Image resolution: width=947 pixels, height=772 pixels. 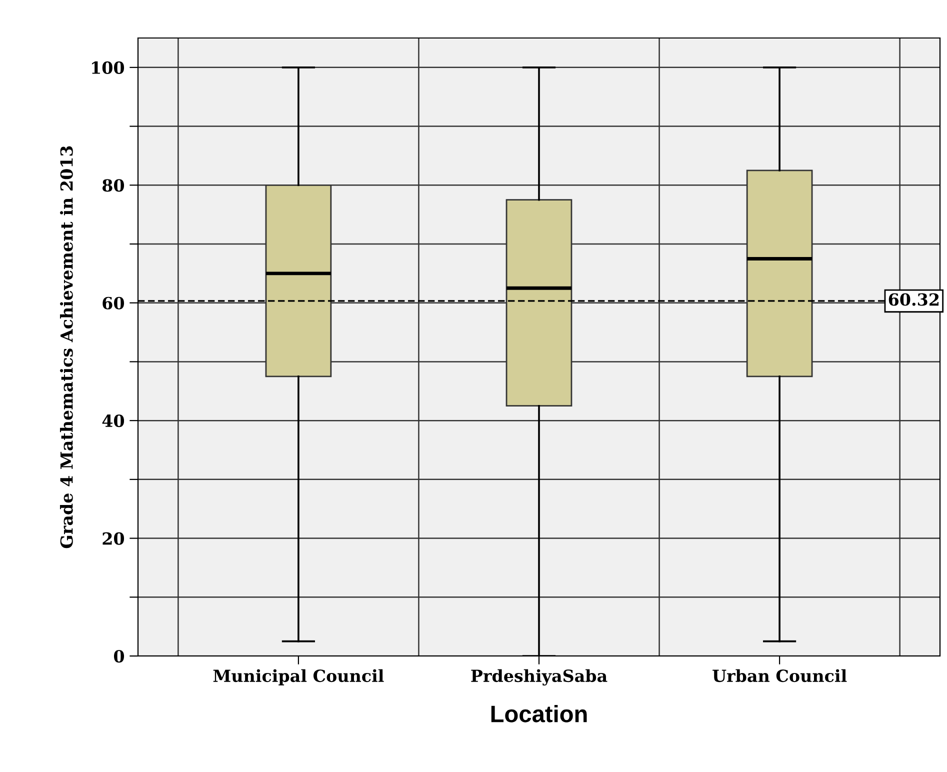 I want to click on ref-line-label: 60.32, so click(x=913, y=299).